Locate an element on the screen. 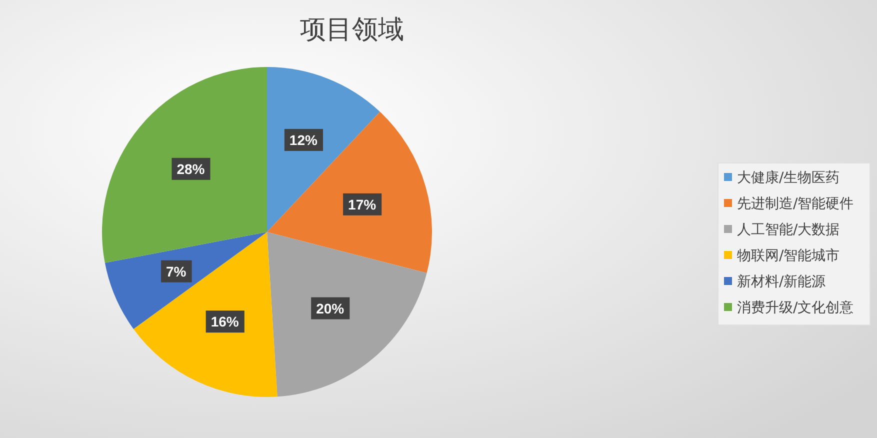 The image size is (877, 438). legend-label: 物联网/智能城市 is located at coordinates (788, 256).